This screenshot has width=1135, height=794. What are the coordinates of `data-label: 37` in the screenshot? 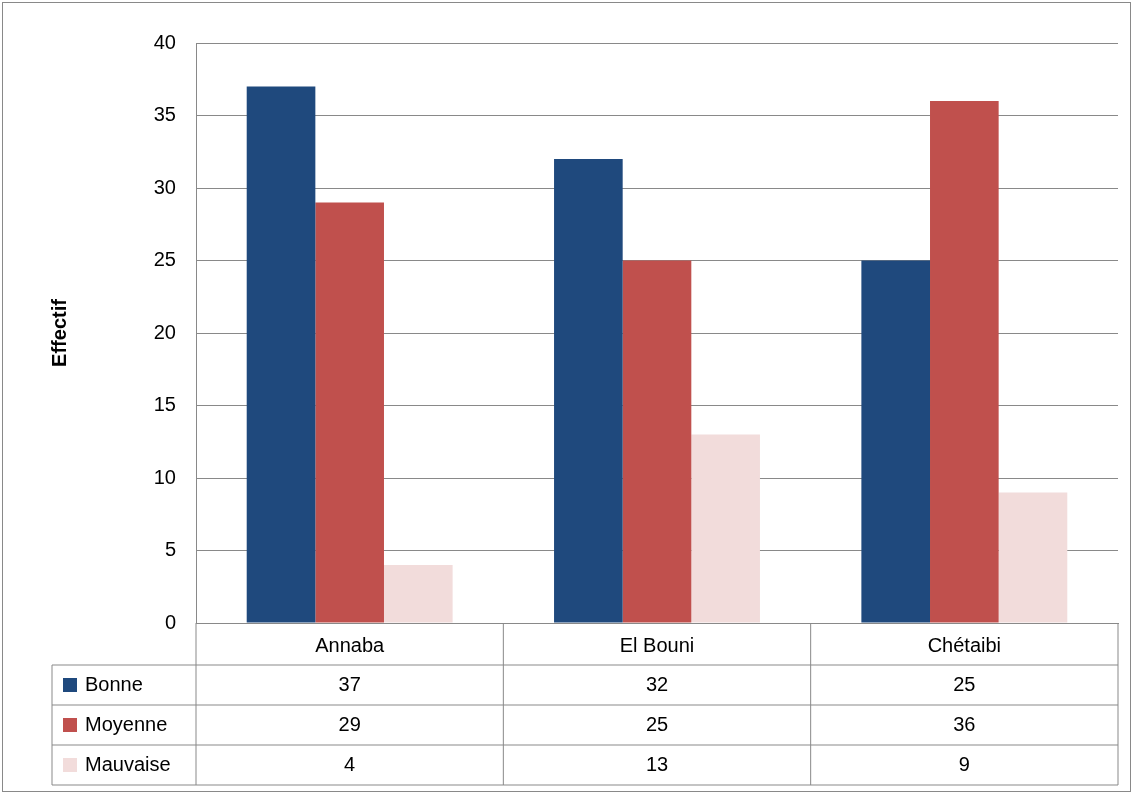 It's located at (349, 683).